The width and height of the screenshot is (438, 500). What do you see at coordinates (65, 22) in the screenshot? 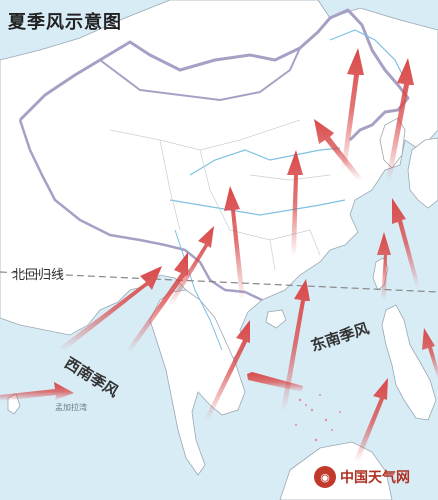
I see `map-title: 夏季风示意图` at bounding box center [65, 22].